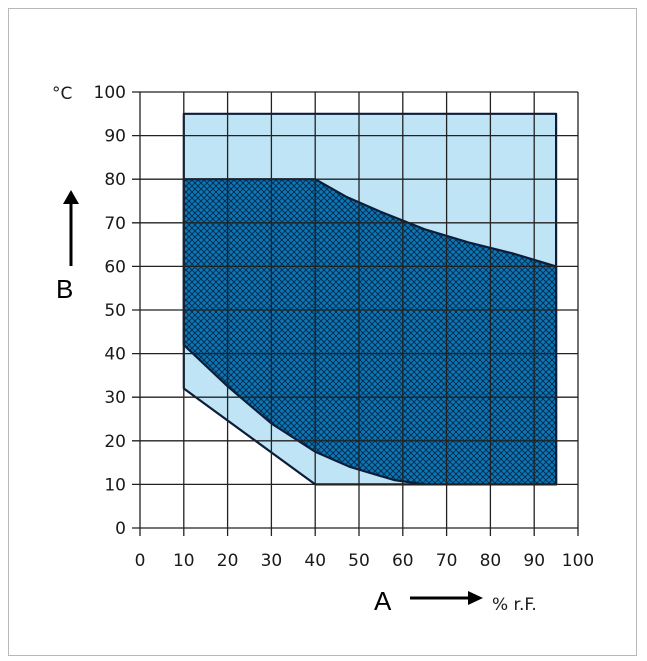 The height and width of the screenshot is (661, 647). I want to click on x-tick-label: 90, so click(534, 561).